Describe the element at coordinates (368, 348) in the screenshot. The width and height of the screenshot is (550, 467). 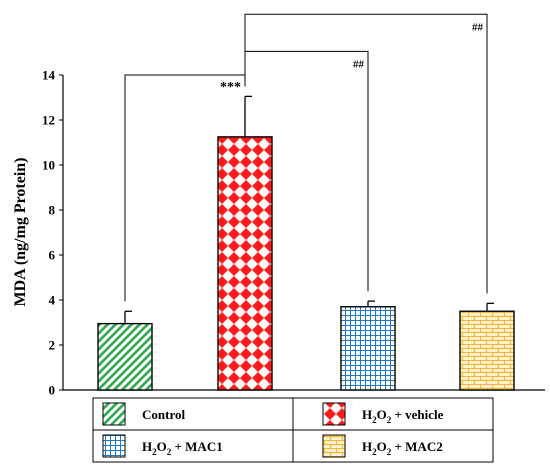
I see `bar-mac1` at that location.